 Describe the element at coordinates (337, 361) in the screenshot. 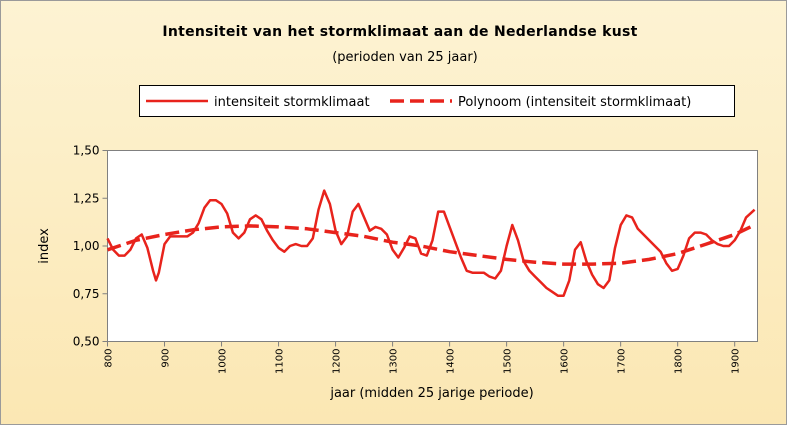

I see `x-tick-label: 1200` at that location.